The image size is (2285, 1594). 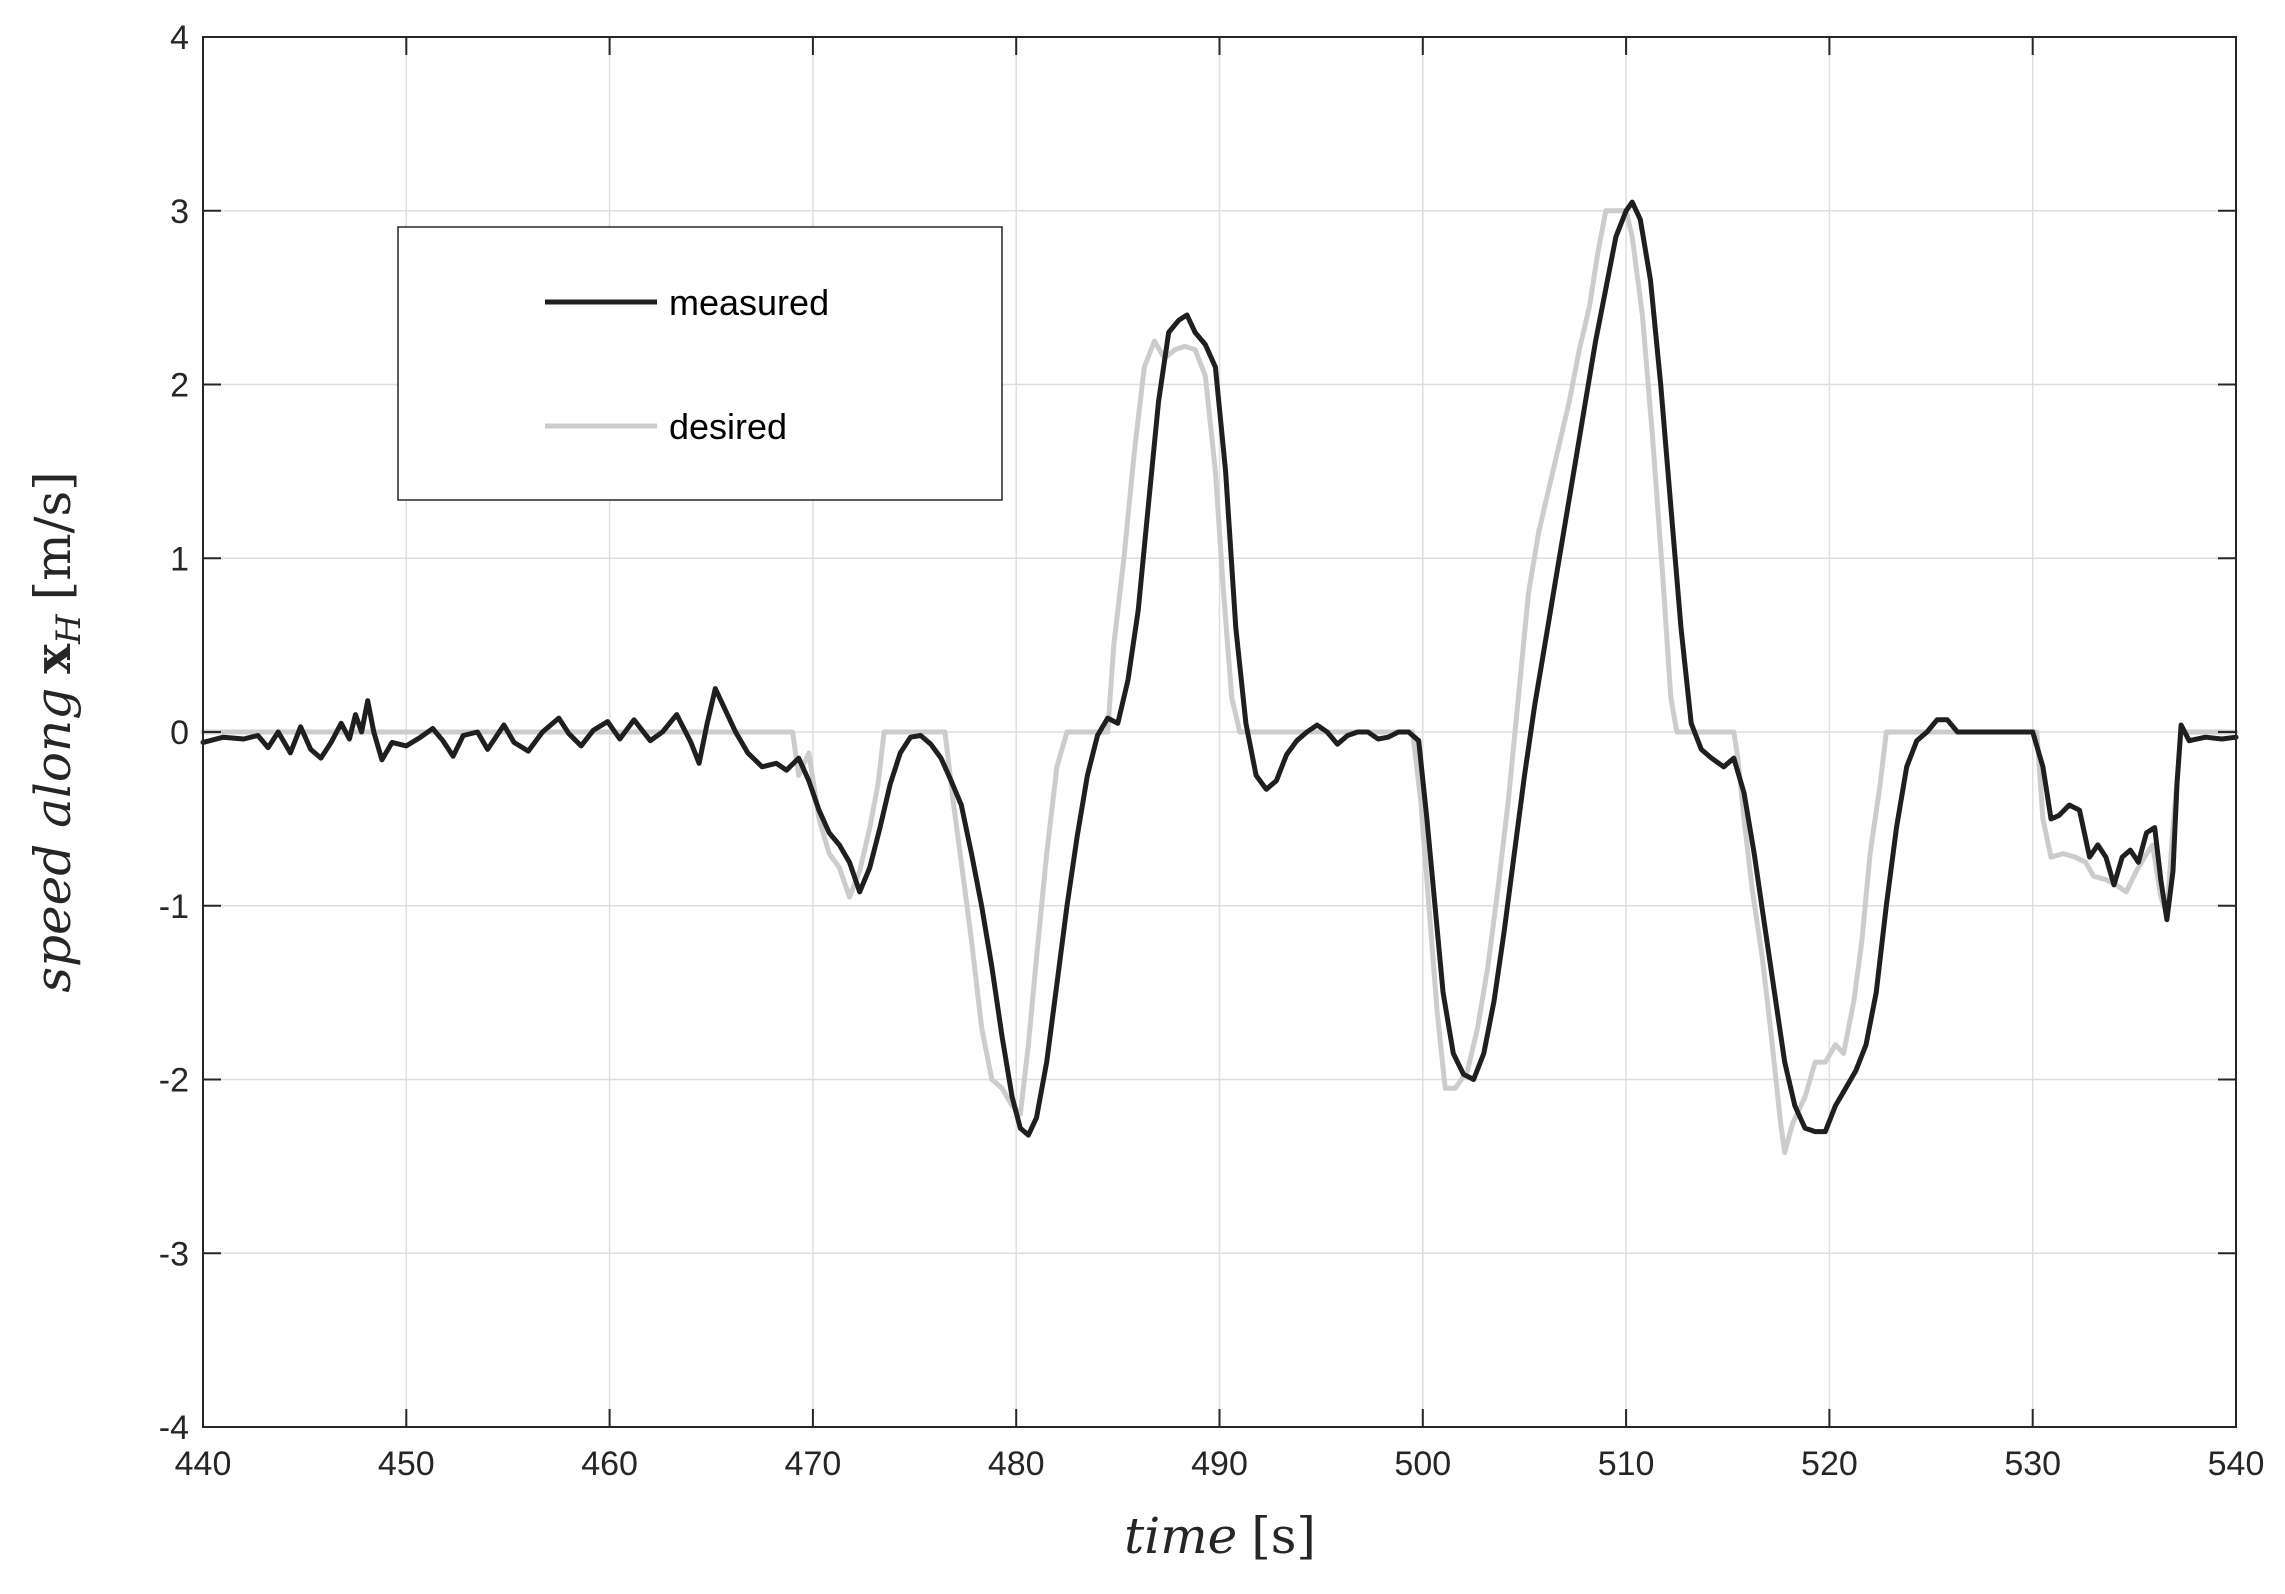 What do you see at coordinates (203, 1464) in the screenshot?
I see `x-tick-label: 440` at bounding box center [203, 1464].